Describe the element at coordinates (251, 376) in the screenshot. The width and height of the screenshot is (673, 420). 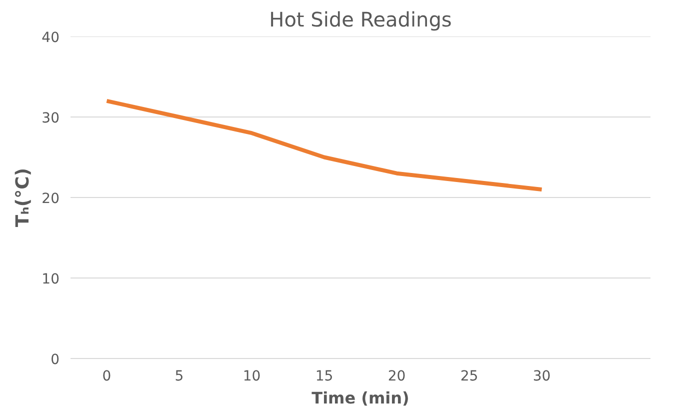
I see `x-tick-label: 10` at that location.